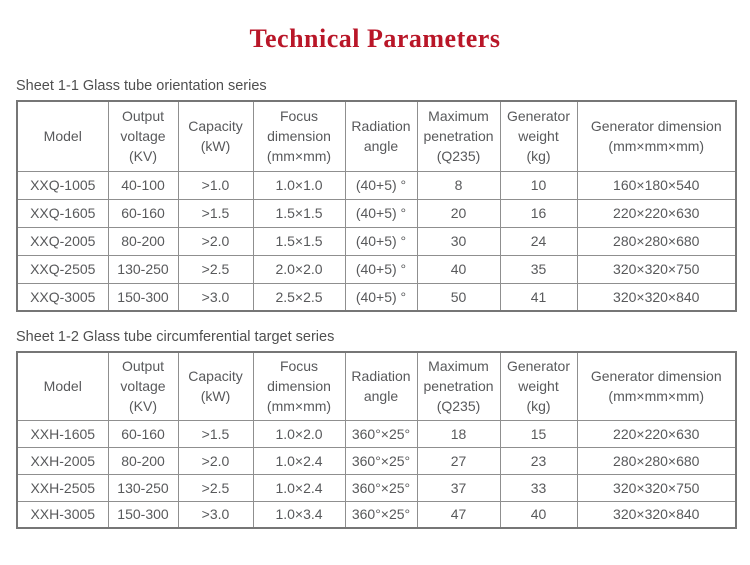 Image resolution: width=750 pixels, height=565 pixels. I want to click on table-cell: 33, so click(538, 487).